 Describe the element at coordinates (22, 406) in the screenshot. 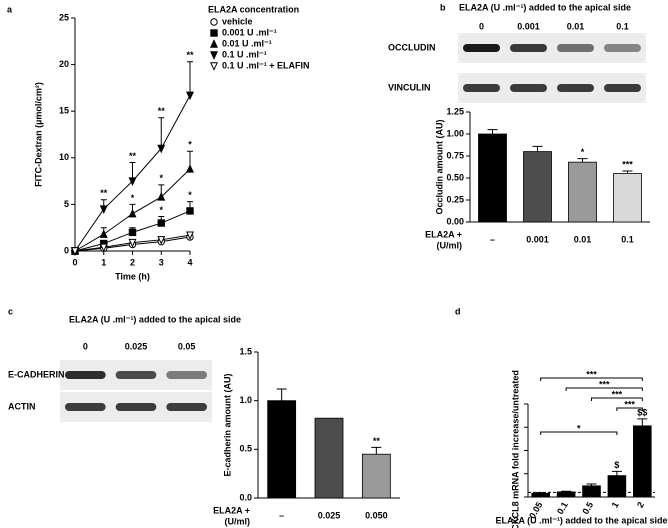

I see `blot-row-label: ACTIN` at that location.